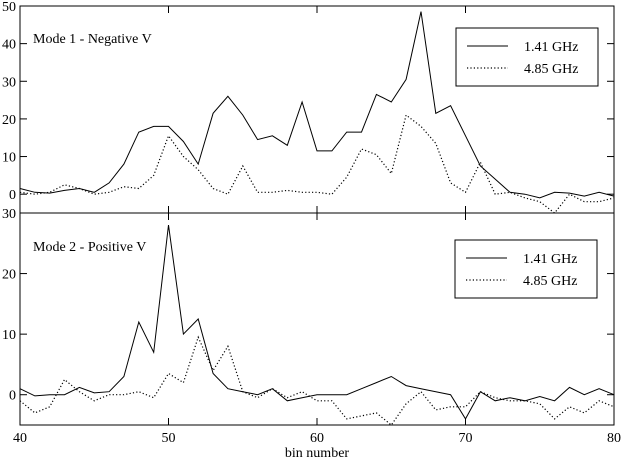 This screenshot has width=624, height=460. Describe the element at coordinates (20, 438) in the screenshot. I see `x-tick-label: 40` at that location.